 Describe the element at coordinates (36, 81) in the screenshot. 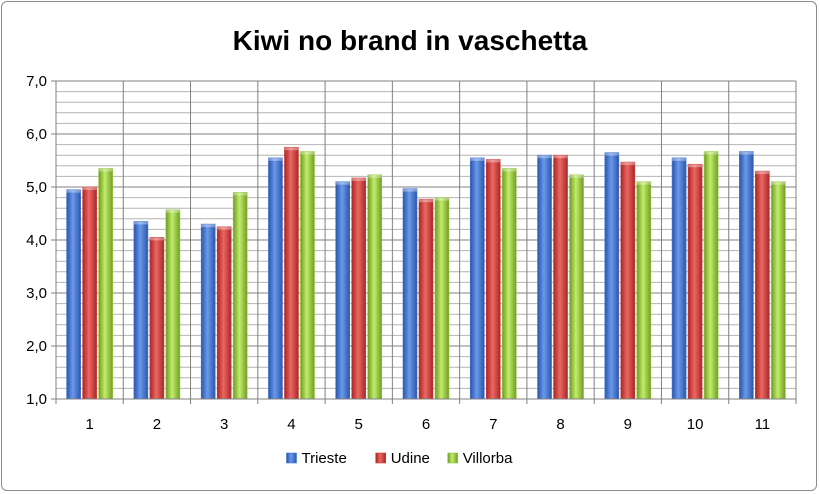

I see `y-tick-label: 7,0` at that location.